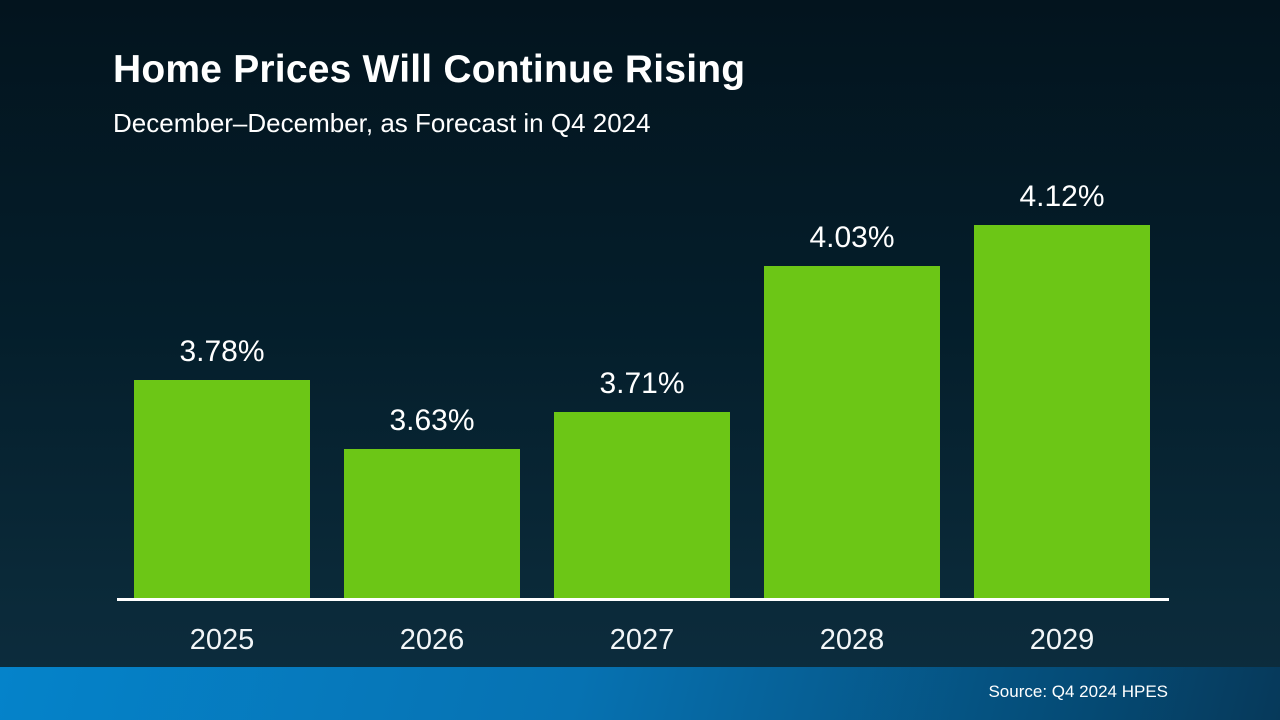  Describe the element at coordinates (432, 420) in the screenshot. I see `bar-value-label-2026: 3.63%` at that location.